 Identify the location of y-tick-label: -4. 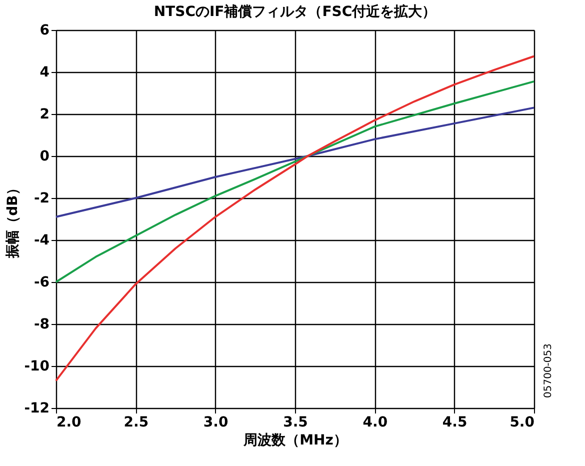
(42, 240).